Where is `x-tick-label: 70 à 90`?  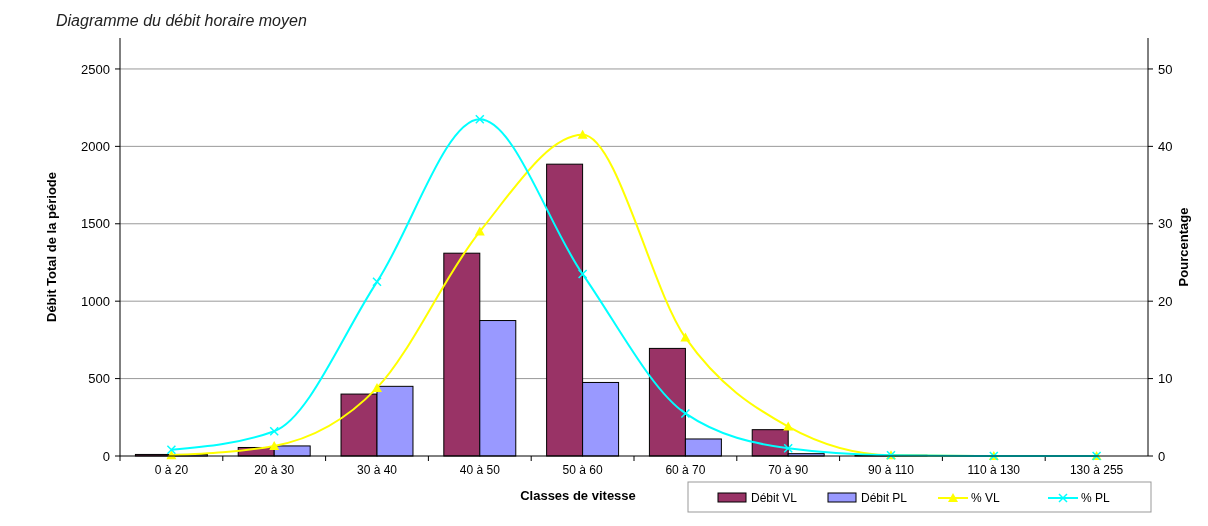
x-tick-label: 70 à 90 is located at coordinates (788, 470).